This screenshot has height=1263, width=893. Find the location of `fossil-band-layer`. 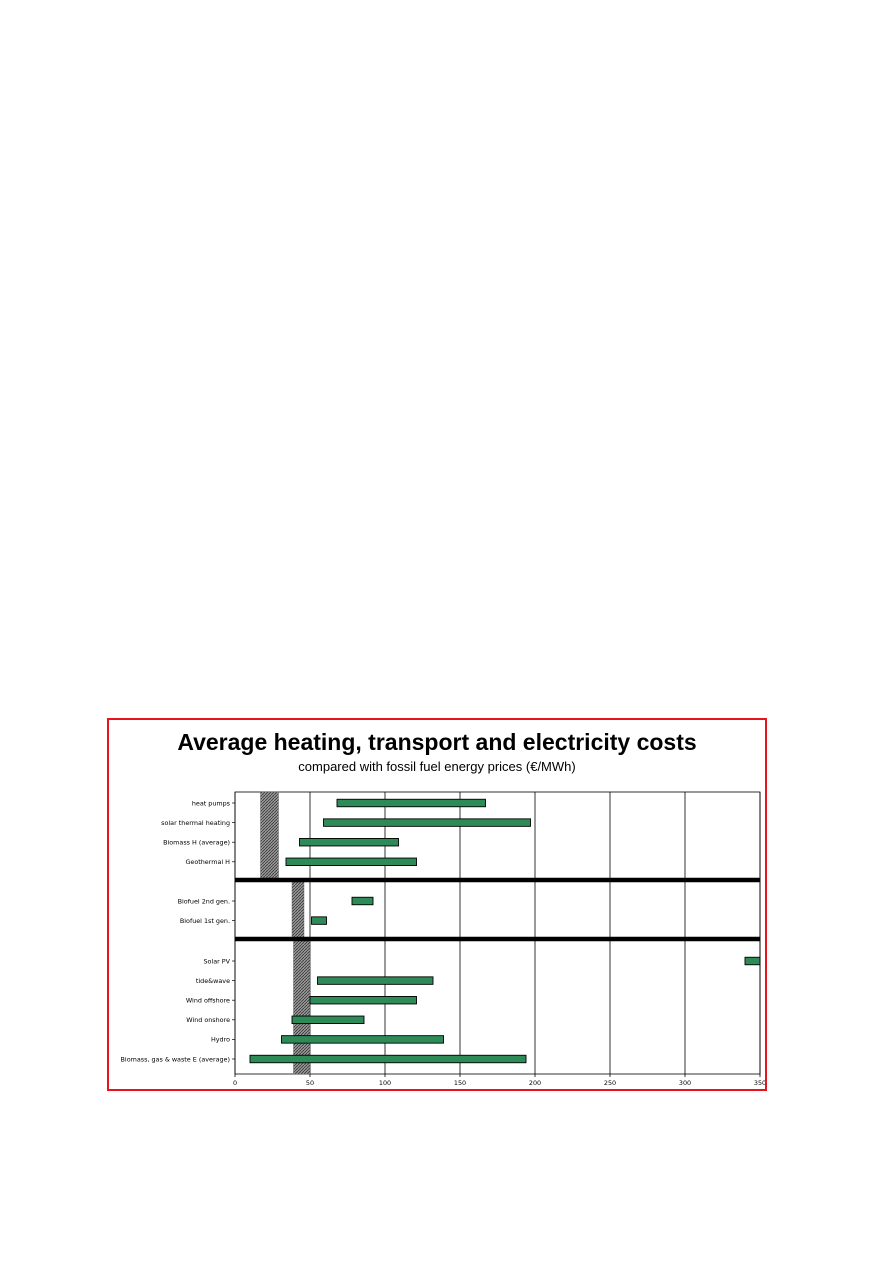

fossil-band-layer is located at coordinates (285, 933).